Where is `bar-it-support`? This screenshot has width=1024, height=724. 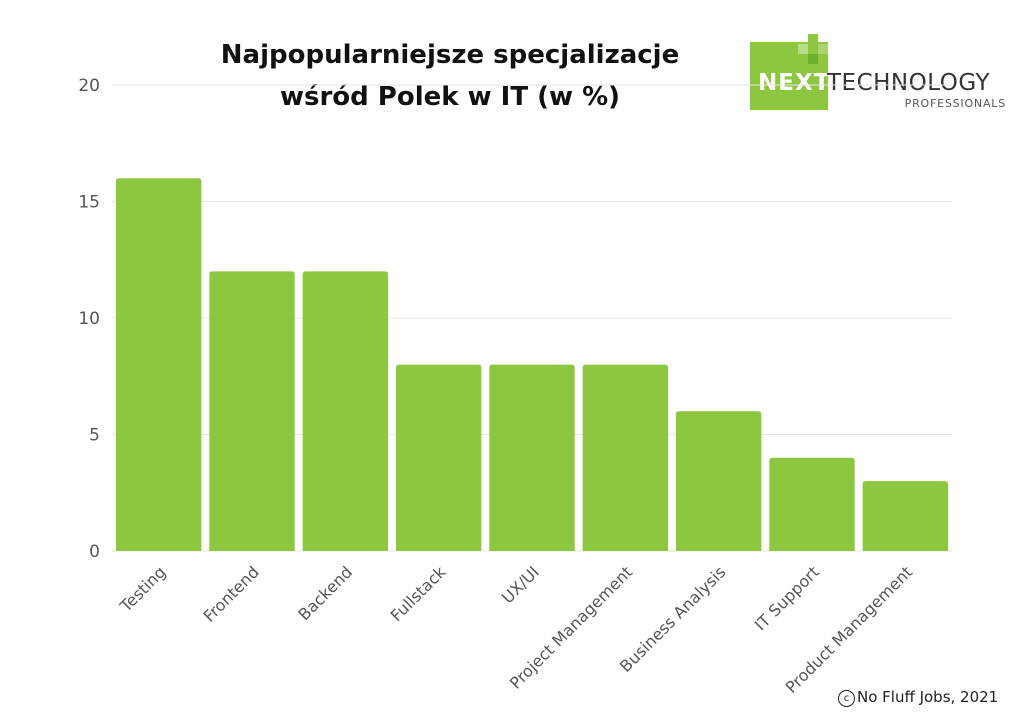 bar-it-support is located at coordinates (812, 504).